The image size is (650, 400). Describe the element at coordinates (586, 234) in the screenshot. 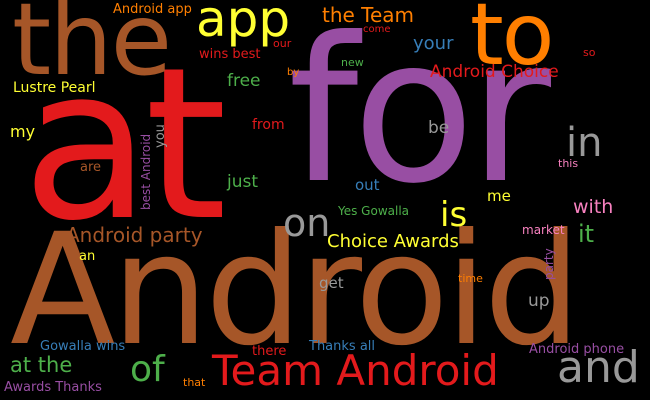

I see `w-it: it` at that location.